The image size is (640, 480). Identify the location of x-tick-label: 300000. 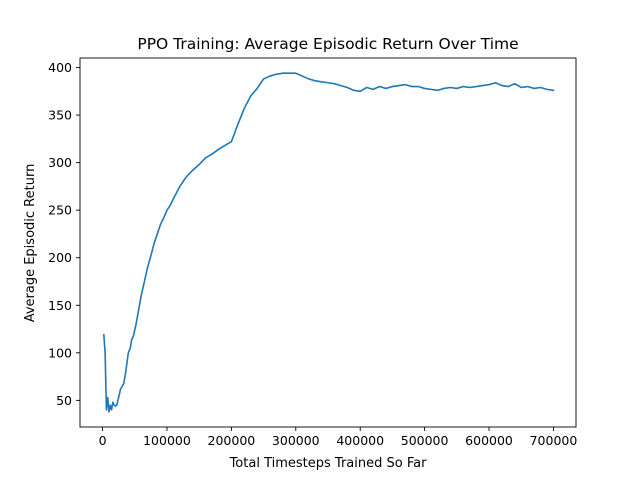
(296, 440).